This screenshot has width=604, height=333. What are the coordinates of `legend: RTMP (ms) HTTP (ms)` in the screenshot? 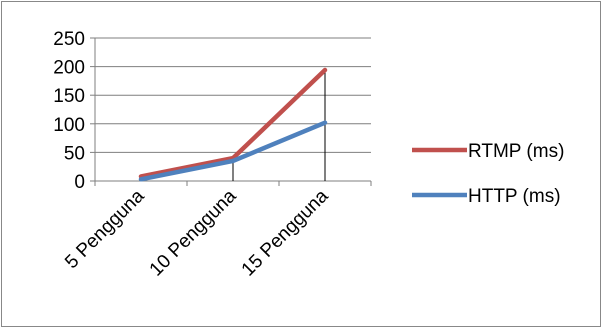 It's located at (488, 174).